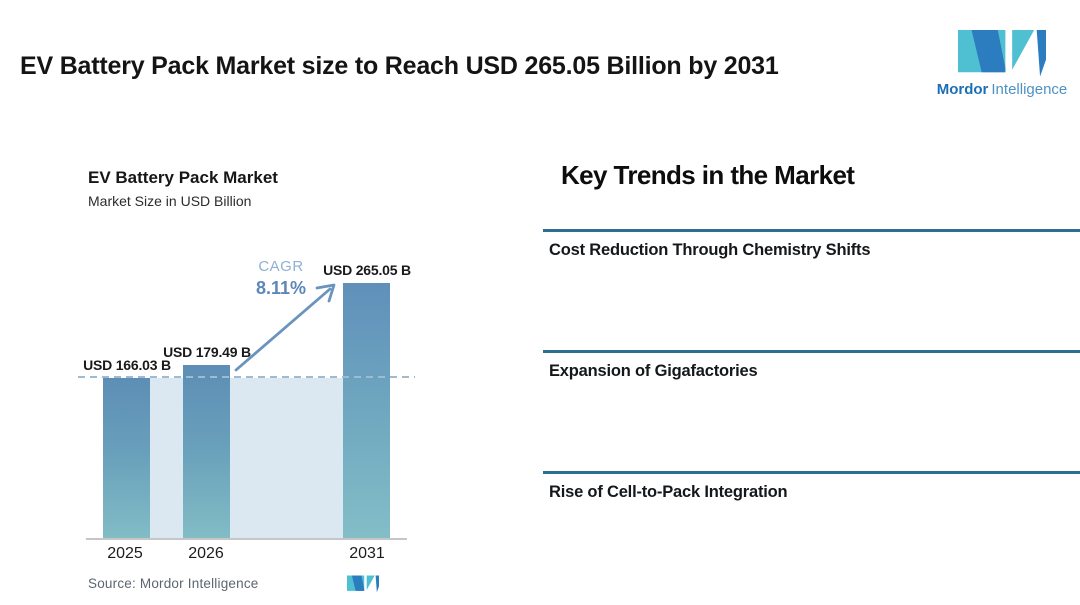 The height and width of the screenshot is (605, 1080). What do you see at coordinates (367, 270) in the screenshot?
I see `bar-value-label: USD 265.05 B` at bounding box center [367, 270].